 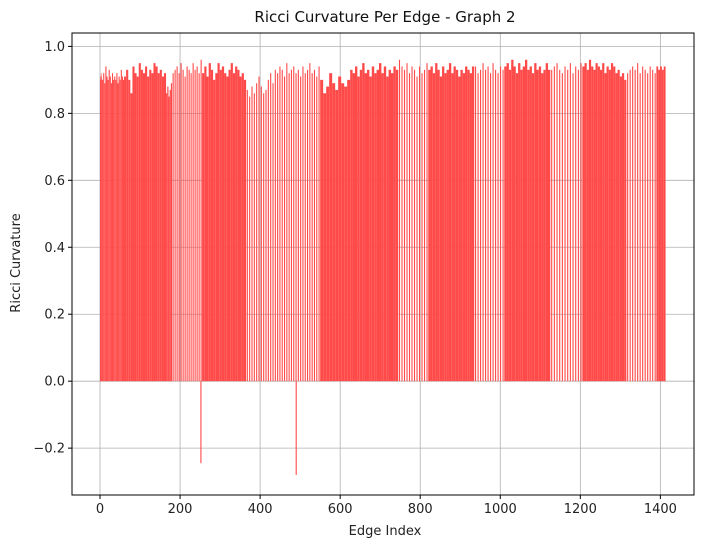 What do you see at coordinates (386, 506) in the screenshot?
I see `x-axis-ticks: 0 200 400 600 800 1000 1200 1400` at bounding box center [386, 506].